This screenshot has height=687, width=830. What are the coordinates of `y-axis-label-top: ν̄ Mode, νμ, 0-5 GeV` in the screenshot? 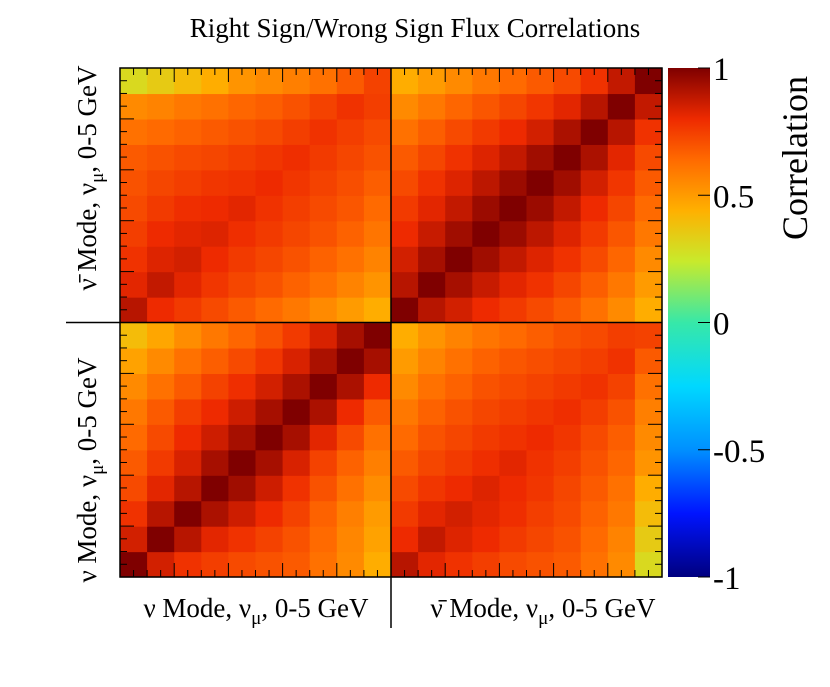 It's located at (90, 178).